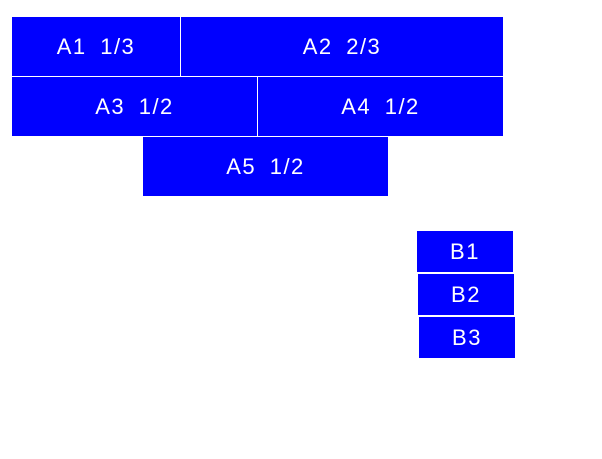 Image resolution: width=602 pixels, height=459 pixels. I want to click on box-b1: B1, so click(465, 251).